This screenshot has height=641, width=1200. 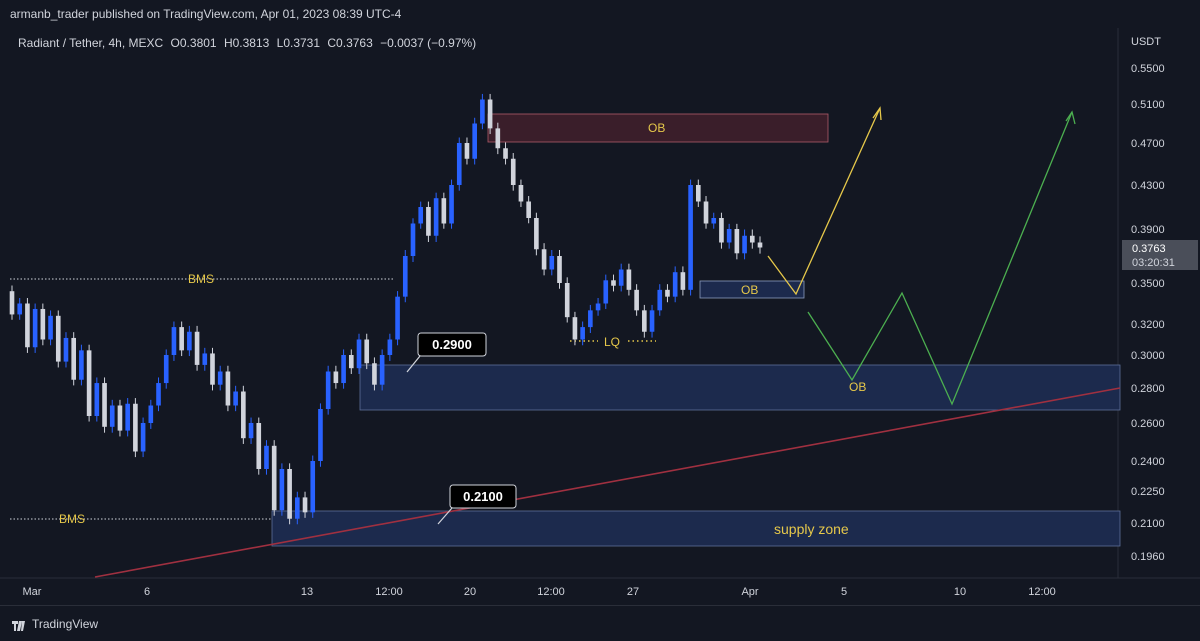 What do you see at coordinates (633, 592) in the screenshot?
I see `time-tick-label: 27` at bounding box center [633, 592].